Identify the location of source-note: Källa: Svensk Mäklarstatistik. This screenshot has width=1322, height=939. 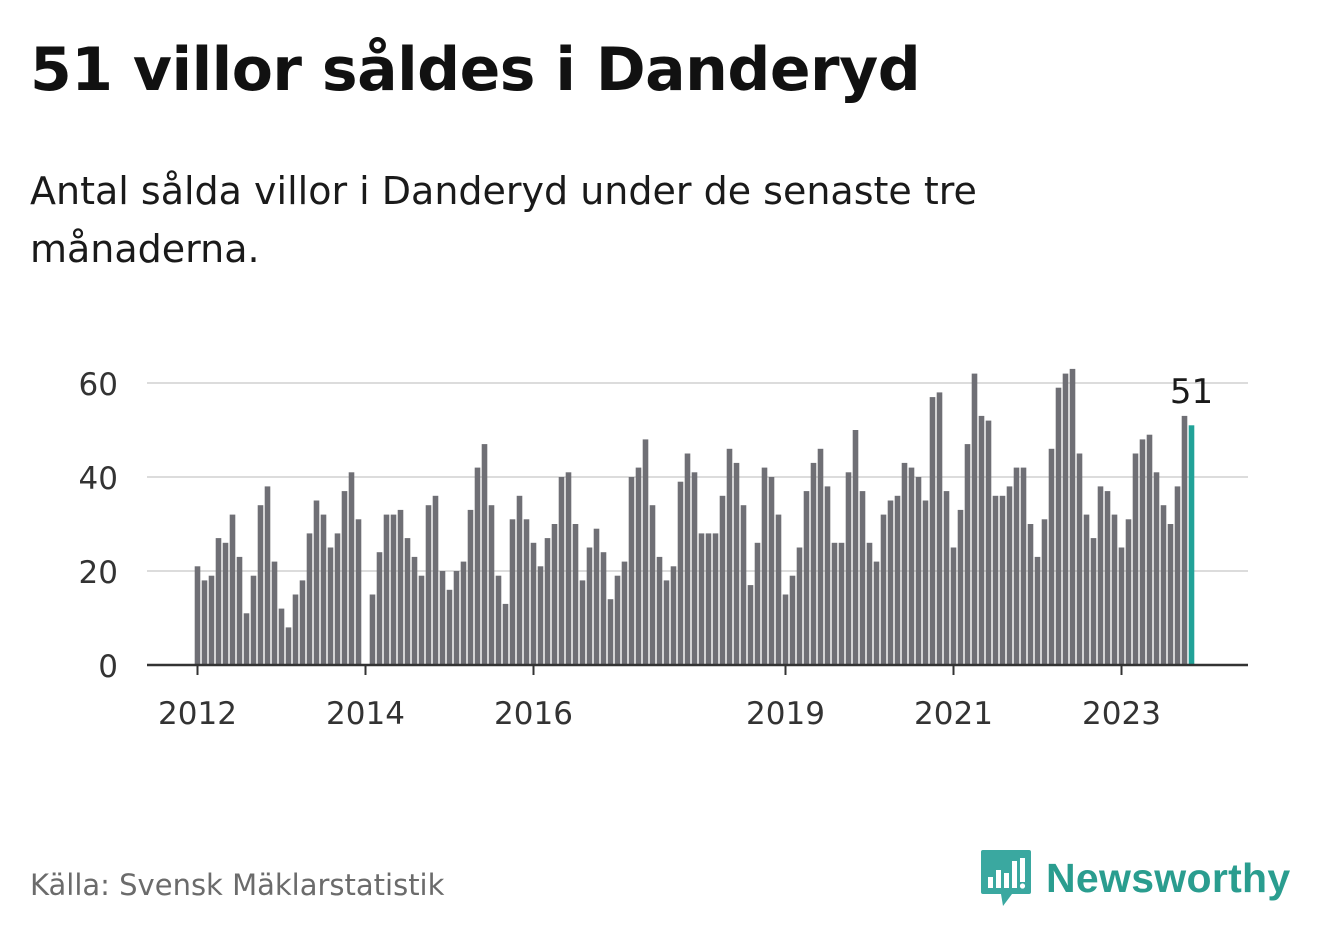
(237, 885).